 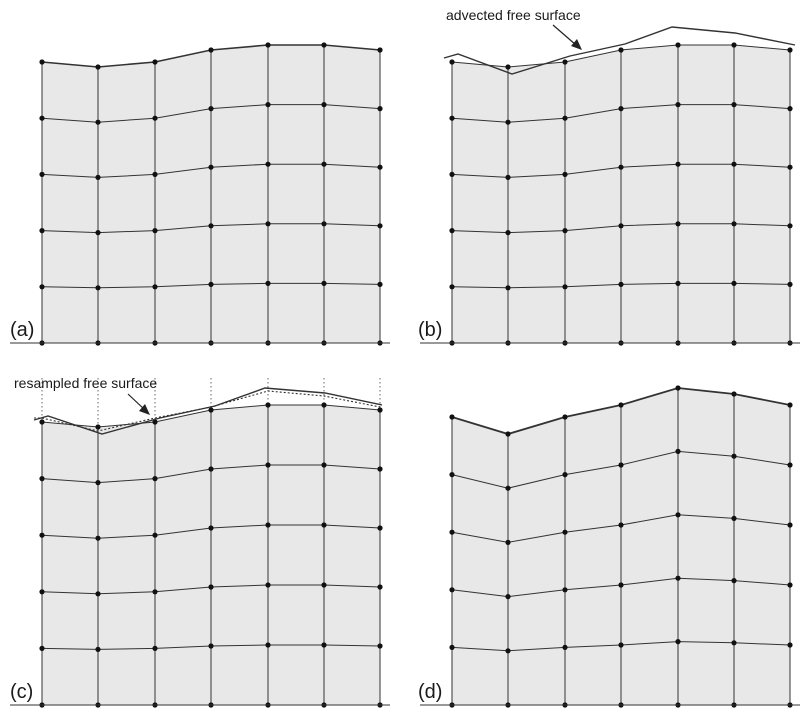 I want to click on resampled-arrowhead, so click(x=144, y=409).